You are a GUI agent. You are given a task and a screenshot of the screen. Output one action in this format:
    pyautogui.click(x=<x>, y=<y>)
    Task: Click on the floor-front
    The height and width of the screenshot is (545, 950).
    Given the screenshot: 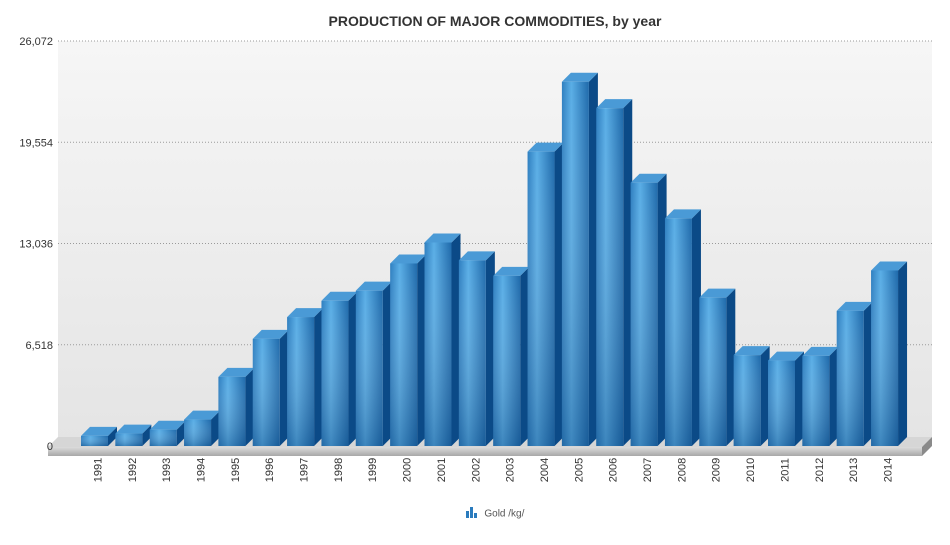 What is the action you would take?
    pyautogui.click(x=485, y=451)
    